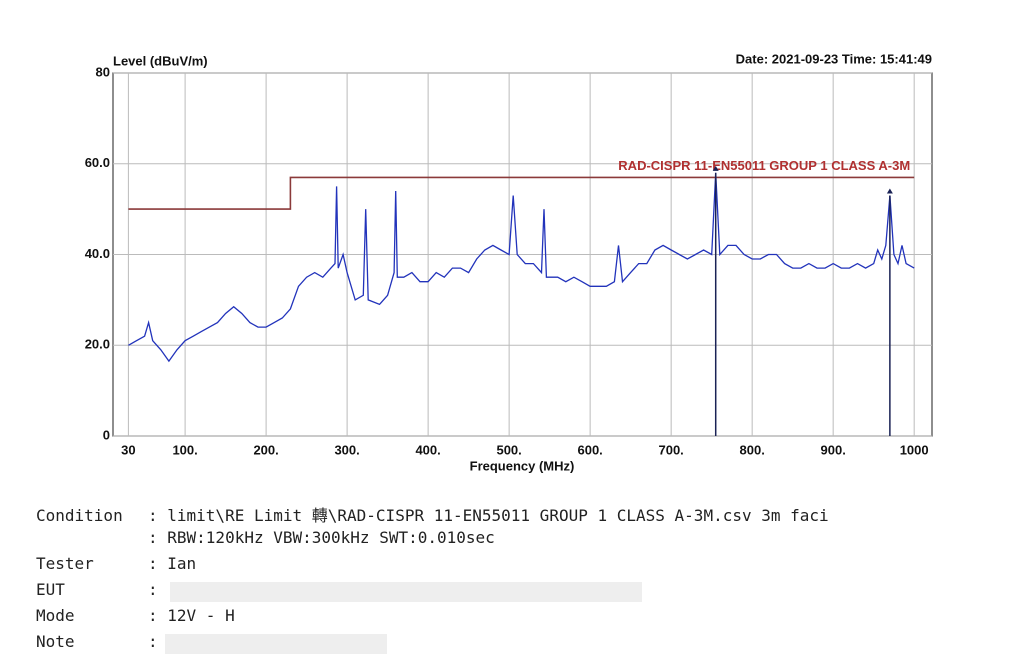  I want to click on report-label: Note, so click(55, 641).